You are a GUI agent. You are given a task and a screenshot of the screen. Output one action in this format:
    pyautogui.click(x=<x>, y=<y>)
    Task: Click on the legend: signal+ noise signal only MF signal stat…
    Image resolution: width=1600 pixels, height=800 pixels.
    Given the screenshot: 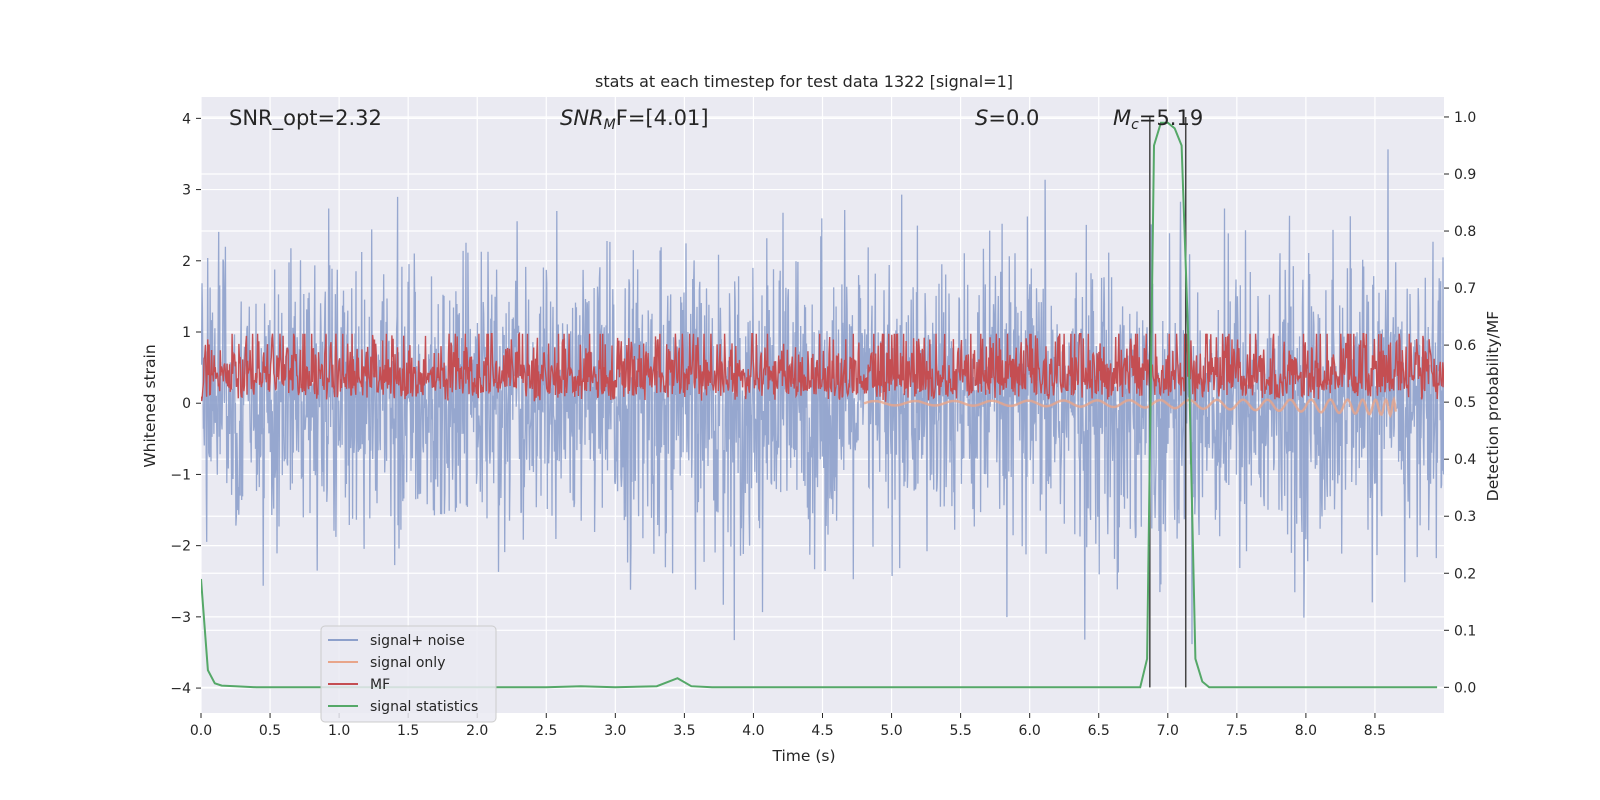 What is the action you would take?
    pyautogui.click(x=408, y=674)
    